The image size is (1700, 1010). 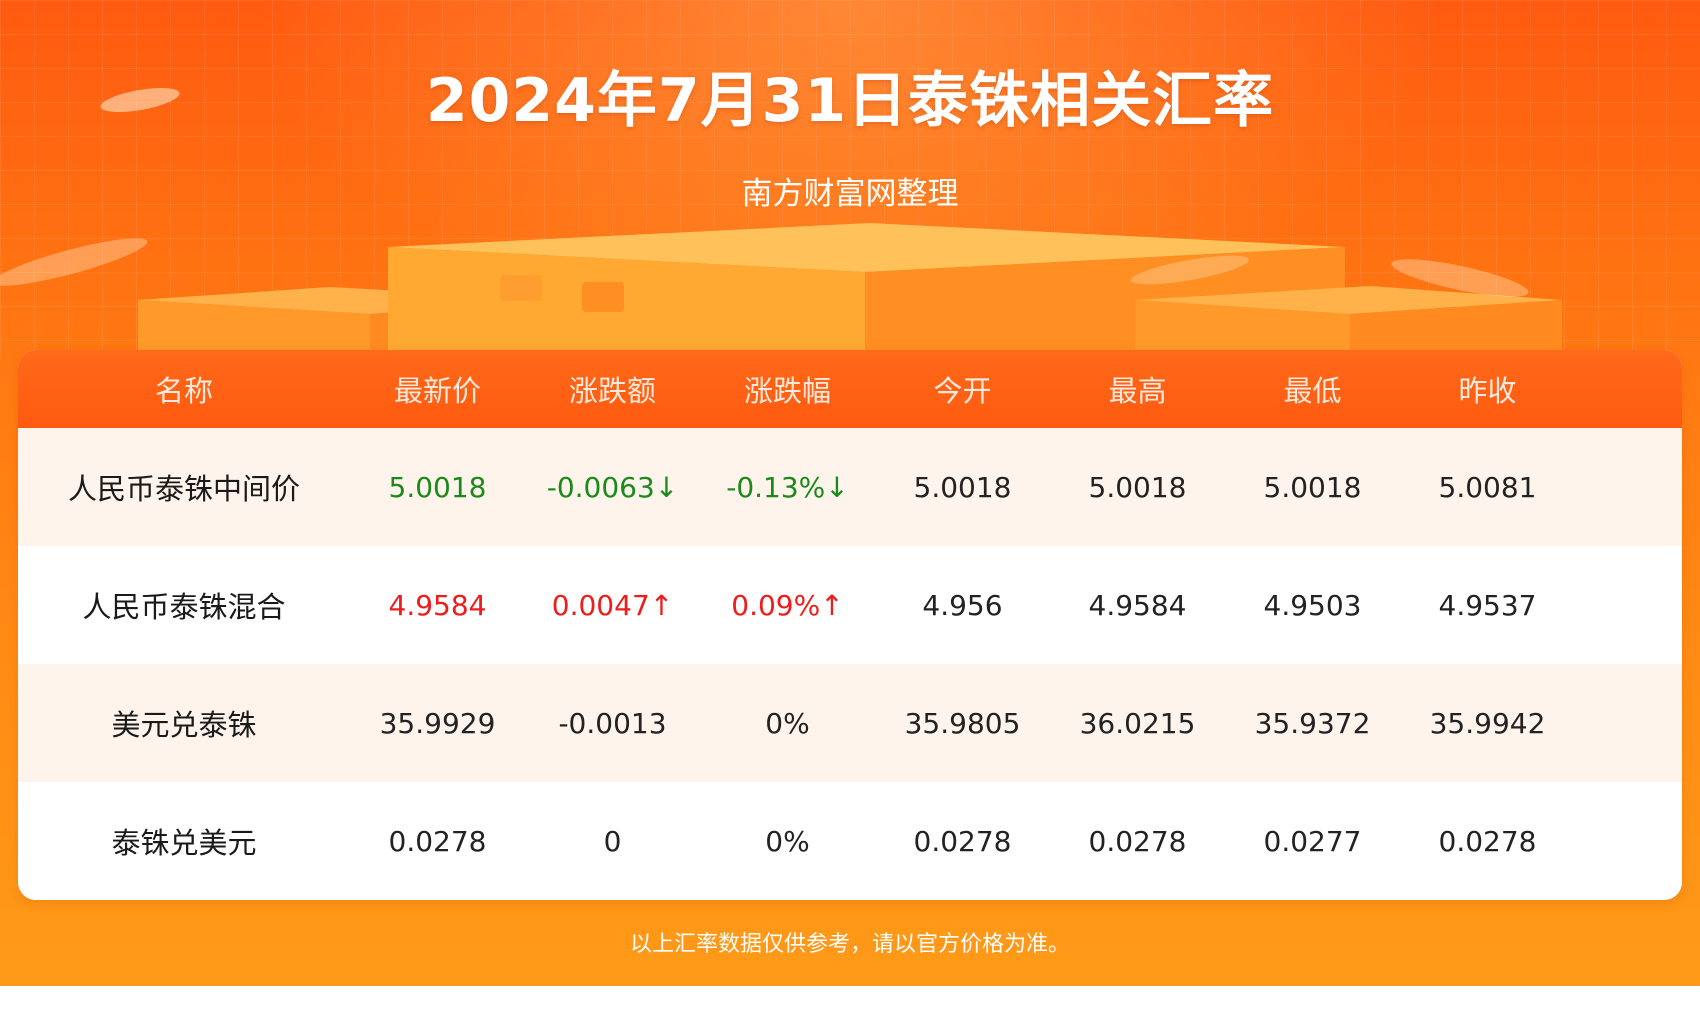 What do you see at coordinates (787, 605) in the screenshot?
I see `cell-change-pct: 0.09%↑` at bounding box center [787, 605].